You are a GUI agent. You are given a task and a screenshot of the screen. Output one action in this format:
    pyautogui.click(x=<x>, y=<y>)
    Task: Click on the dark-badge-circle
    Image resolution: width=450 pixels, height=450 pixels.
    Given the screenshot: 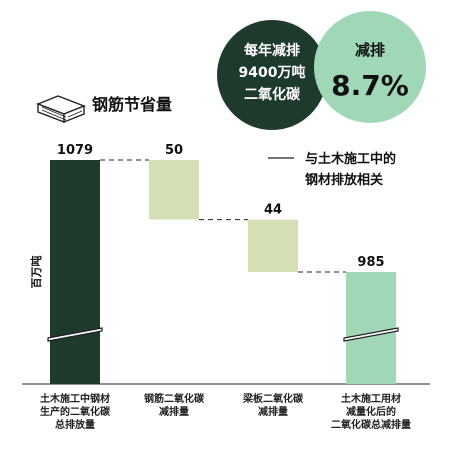 What is the action you would take?
    pyautogui.click(x=272, y=75)
    